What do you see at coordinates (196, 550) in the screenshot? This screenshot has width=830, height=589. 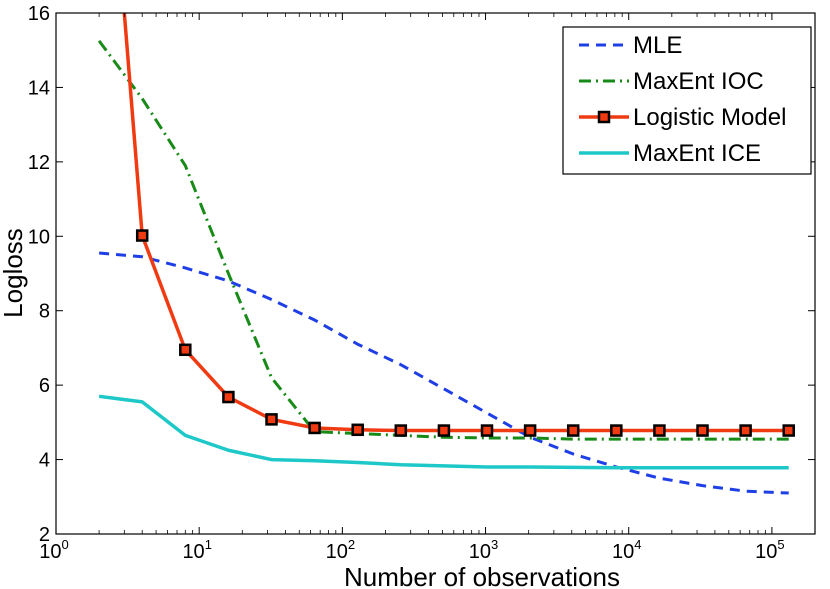 I see `x-tick-label: 10¹` at bounding box center [196, 550].